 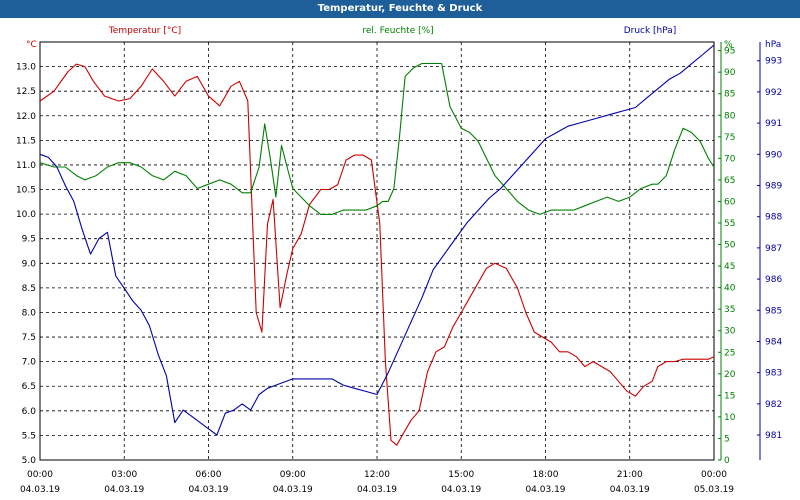 What do you see at coordinates (739, 251) in the screenshot?
I see `axes` at bounding box center [739, 251].